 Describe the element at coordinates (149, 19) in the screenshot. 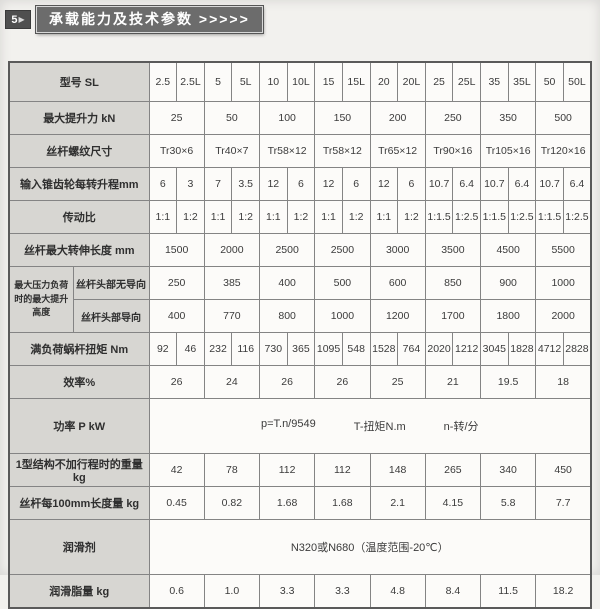

I see `section-title: 承载能力及技术参数 >>>>>` at that location.